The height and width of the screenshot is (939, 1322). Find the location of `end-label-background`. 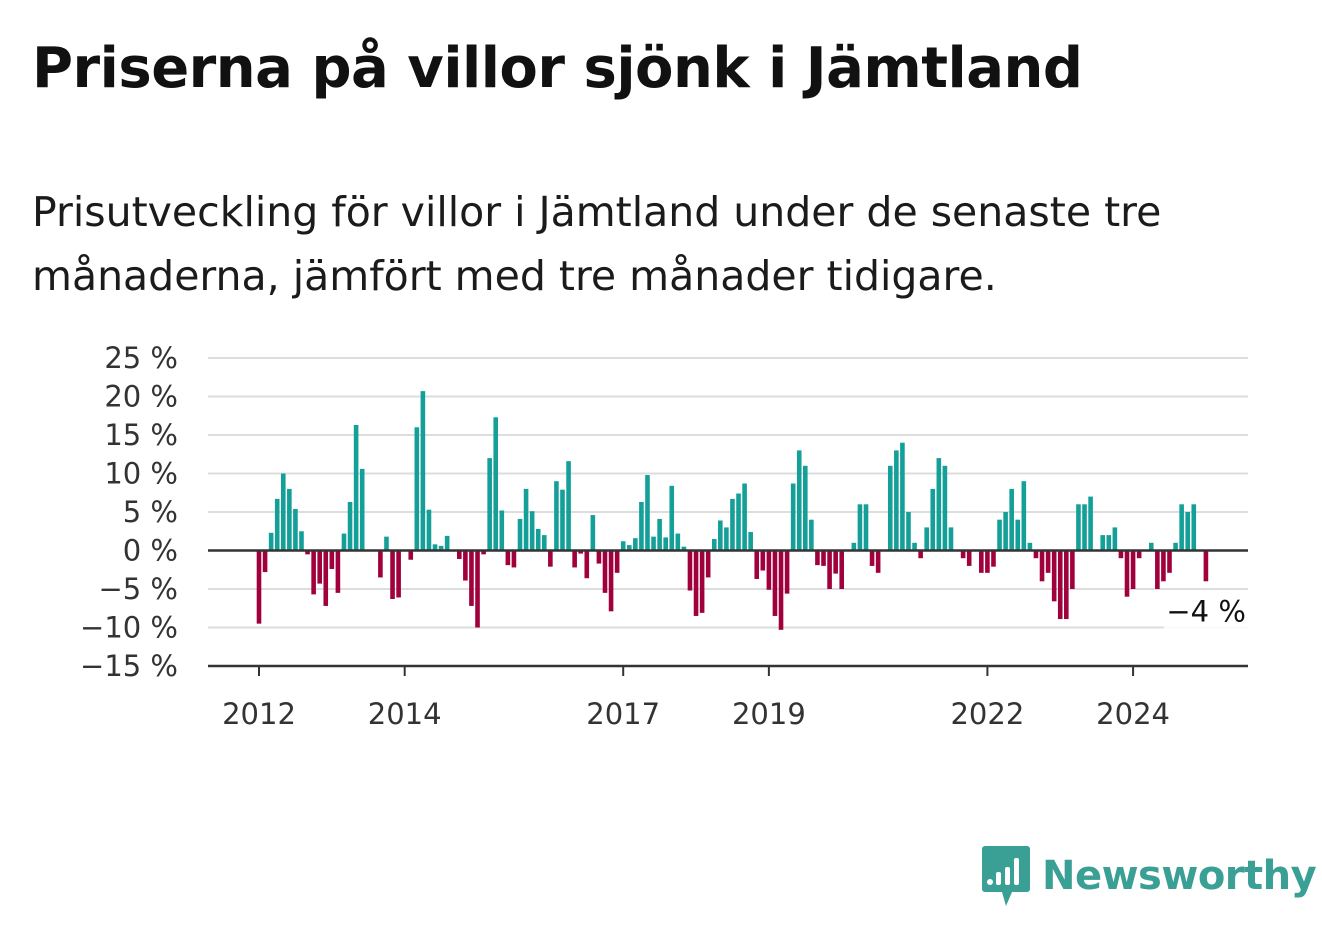

end-label-background is located at coordinates (1206, 612).